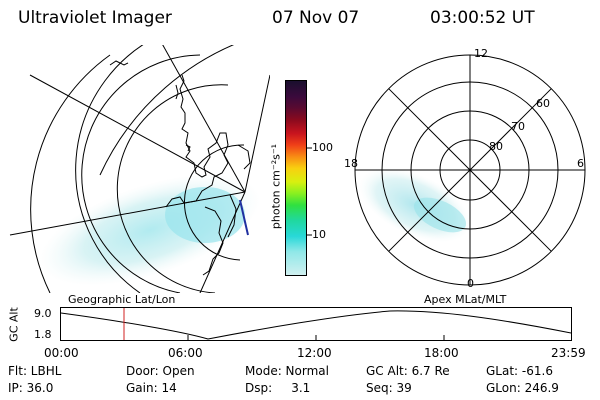 This screenshot has height=400, width=600. I want to click on polar-lat-60: 60, so click(543, 103).